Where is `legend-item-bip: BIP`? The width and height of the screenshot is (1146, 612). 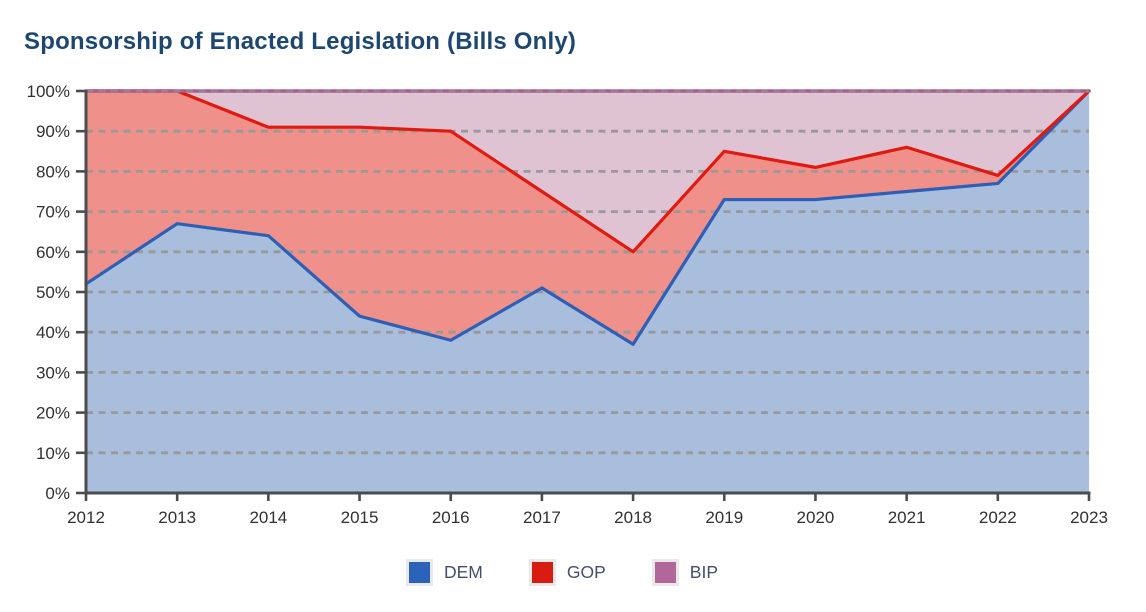 legend-item-bip: BIP is located at coordinates (684, 572).